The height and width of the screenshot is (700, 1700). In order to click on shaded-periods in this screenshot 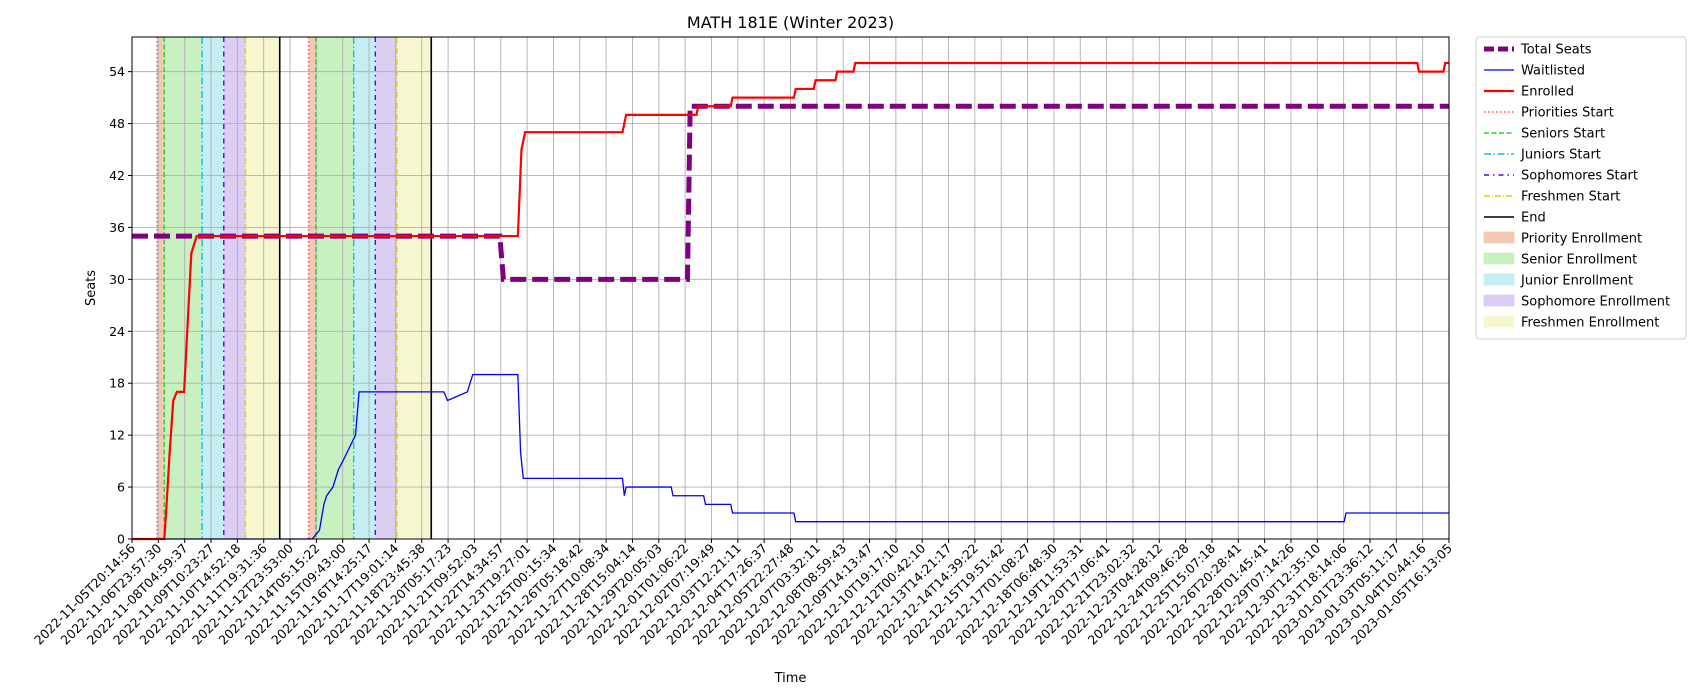, I will do `click(294, 288)`.